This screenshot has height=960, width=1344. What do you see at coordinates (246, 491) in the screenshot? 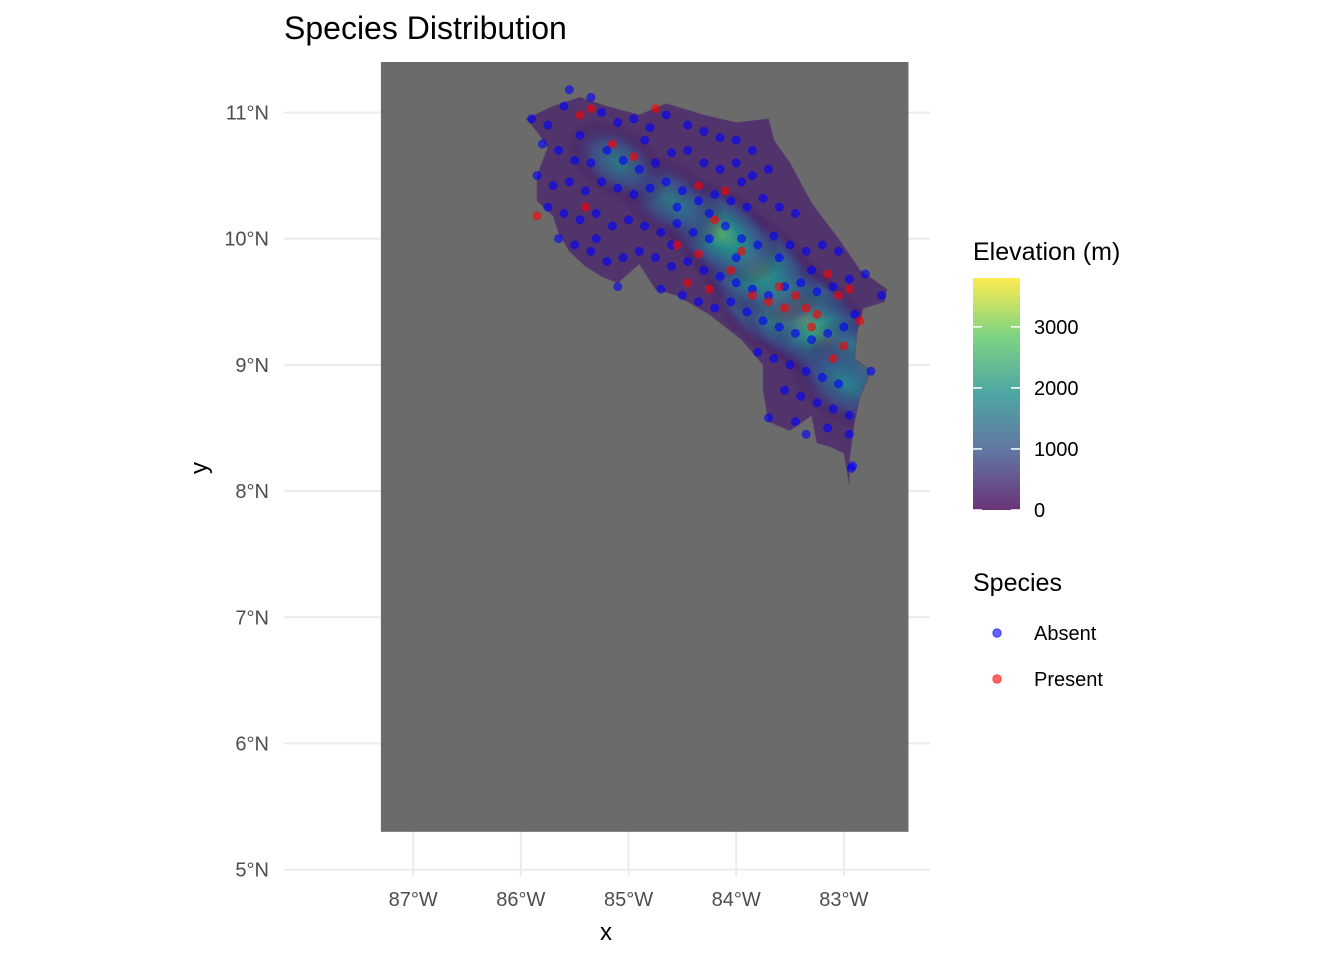
I see `y-axis-ticks: 5°N 6°N 7°N 8°N 9°N 10°N 11°N` at bounding box center [246, 491].